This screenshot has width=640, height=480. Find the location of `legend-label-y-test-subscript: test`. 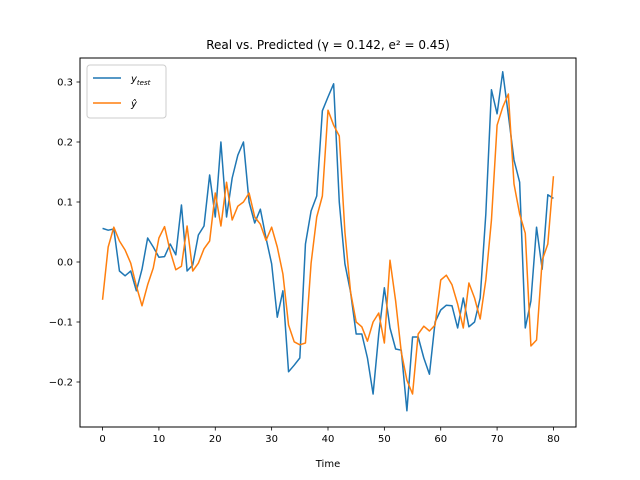

legend-label-y-test-subscript: test is located at coordinates (144, 83).